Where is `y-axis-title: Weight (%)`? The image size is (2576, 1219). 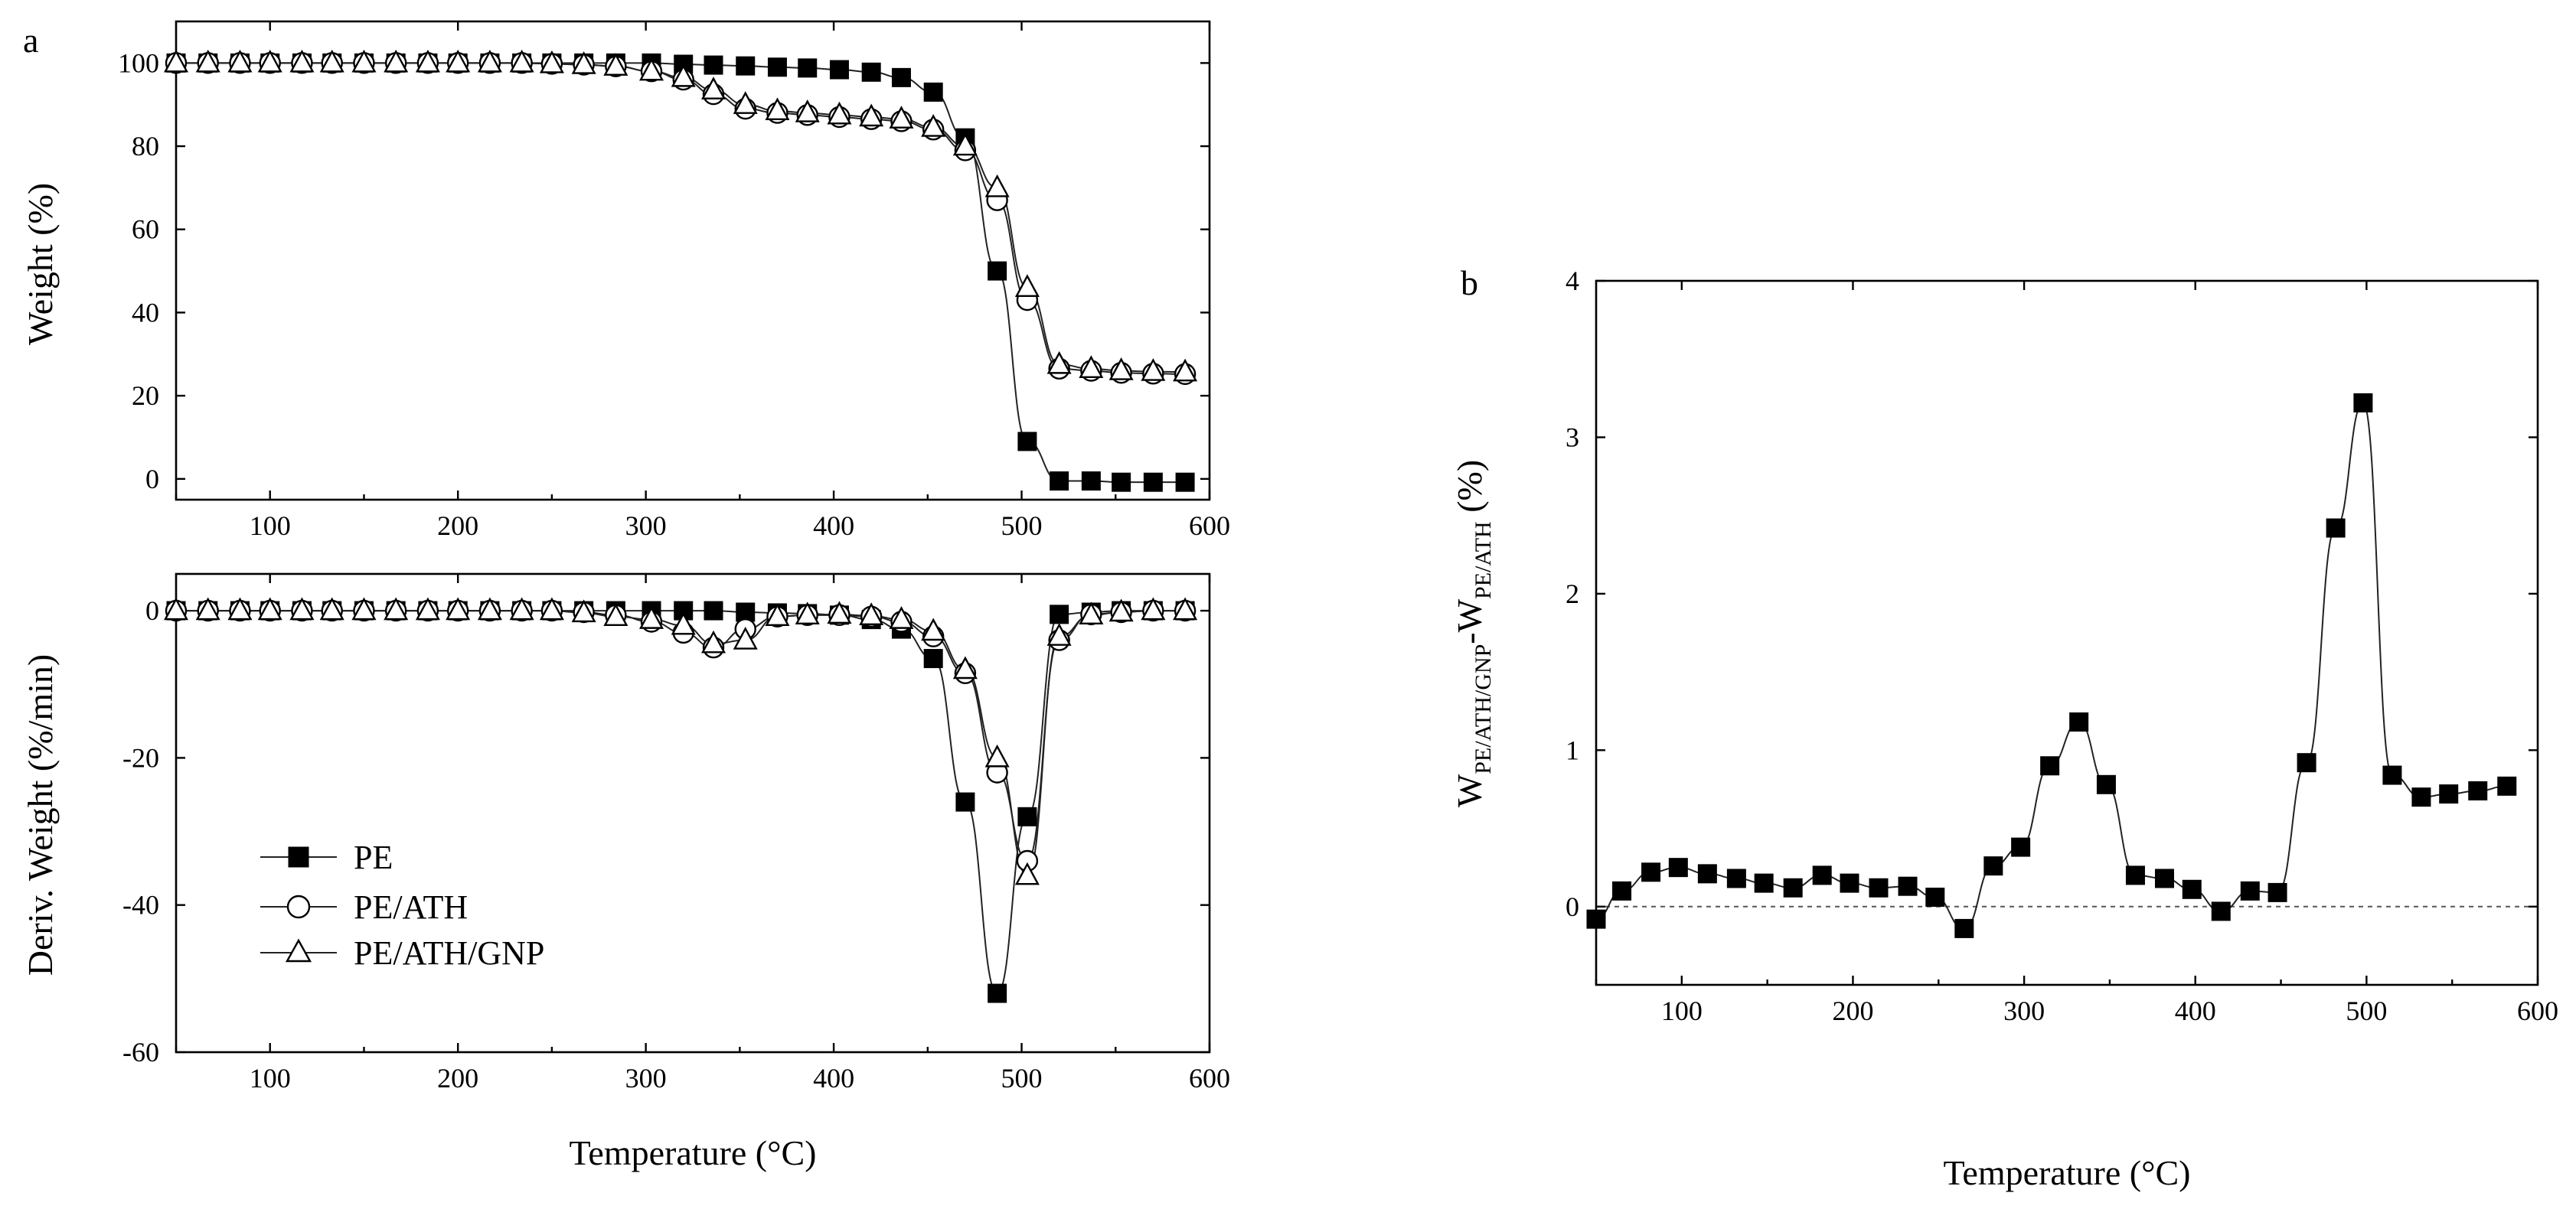 y-axis-title: Weight (%) is located at coordinates (40, 264).